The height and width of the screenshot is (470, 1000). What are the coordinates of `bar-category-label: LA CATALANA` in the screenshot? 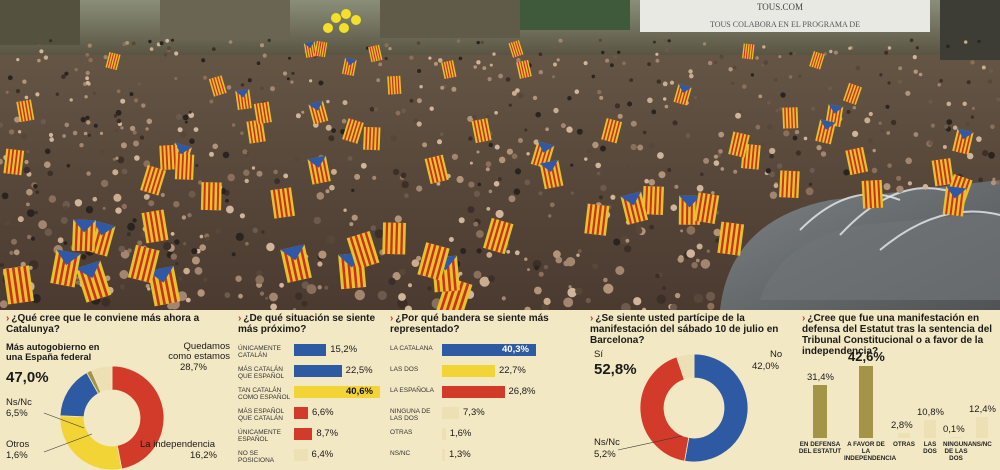 It's located at (411, 348).